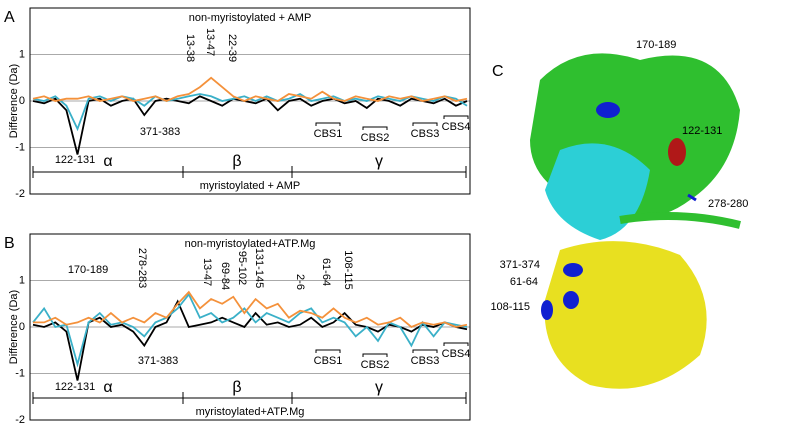  What do you see at coordinates (677, 152) in the screenshot?
I see `red-site` at bounding box center [677, 152].